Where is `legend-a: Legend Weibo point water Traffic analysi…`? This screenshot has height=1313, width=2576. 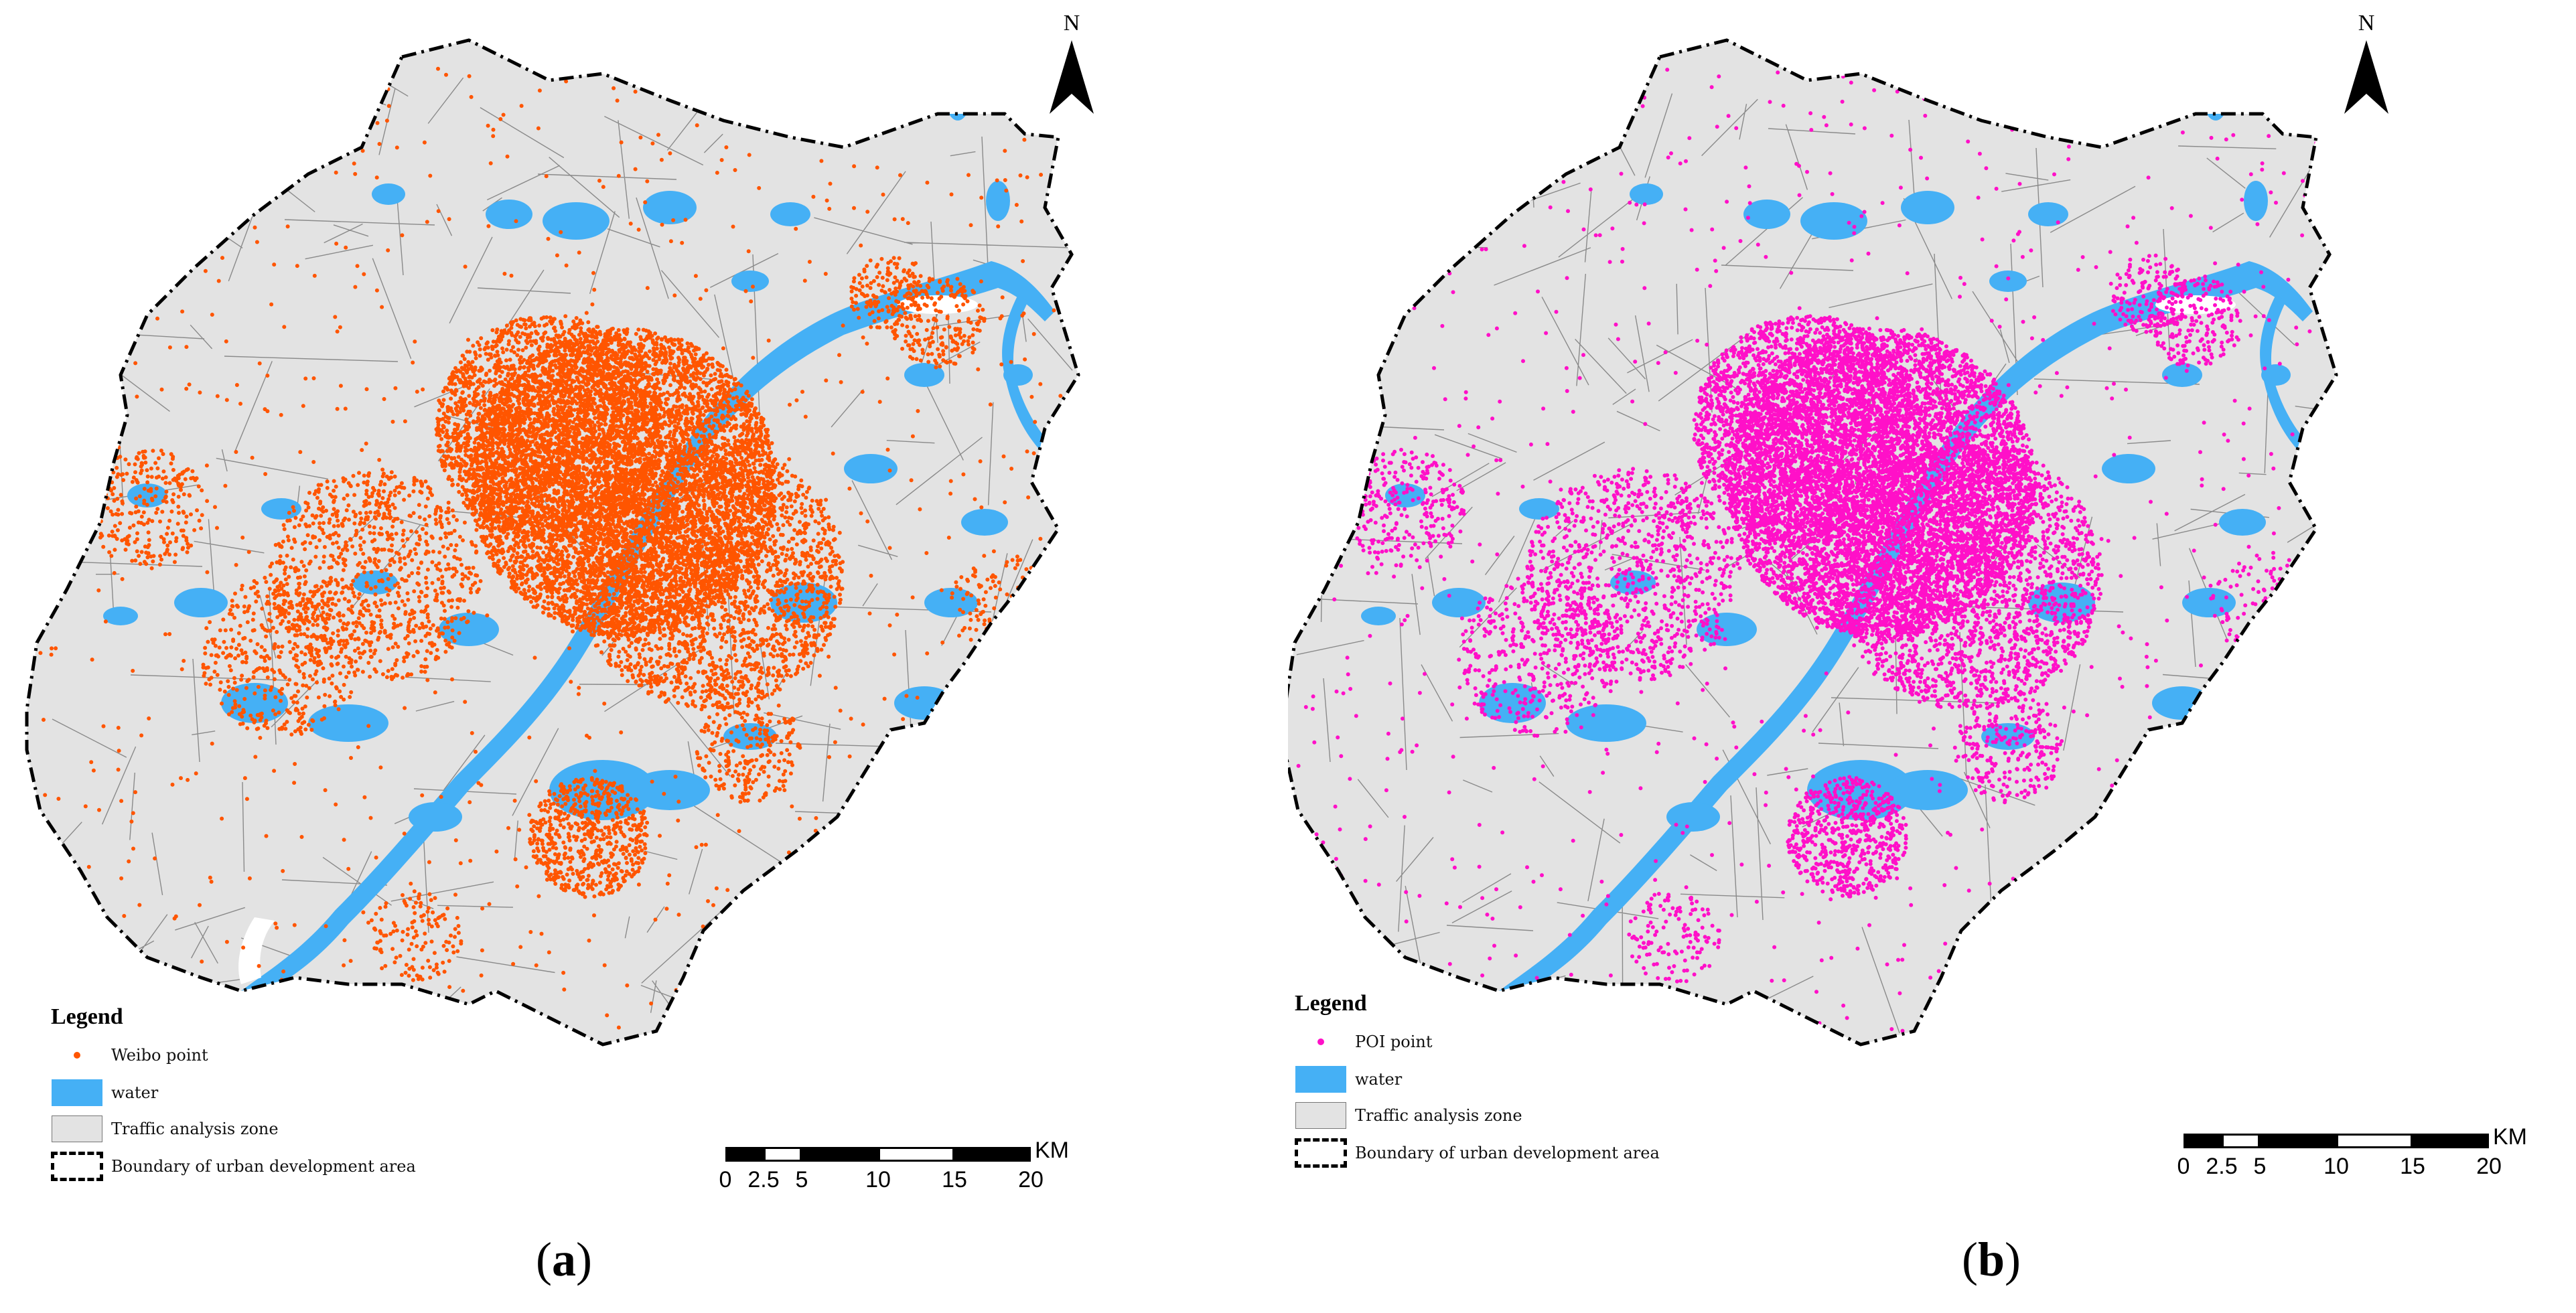
legend-a: Legend Weibo point water Traffic analysi… is located at coordinates (285, 1098).